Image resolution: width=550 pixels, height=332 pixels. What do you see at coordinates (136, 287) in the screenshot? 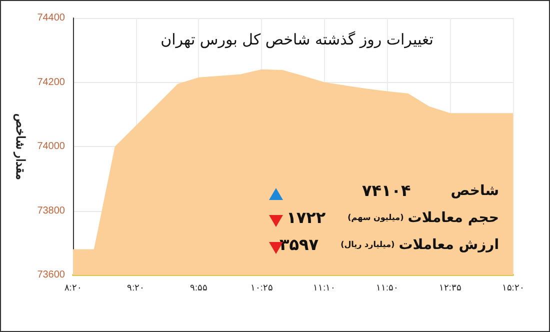
I see `x-tick-label: ۹:۲۰` at bounding box center [136, 287].